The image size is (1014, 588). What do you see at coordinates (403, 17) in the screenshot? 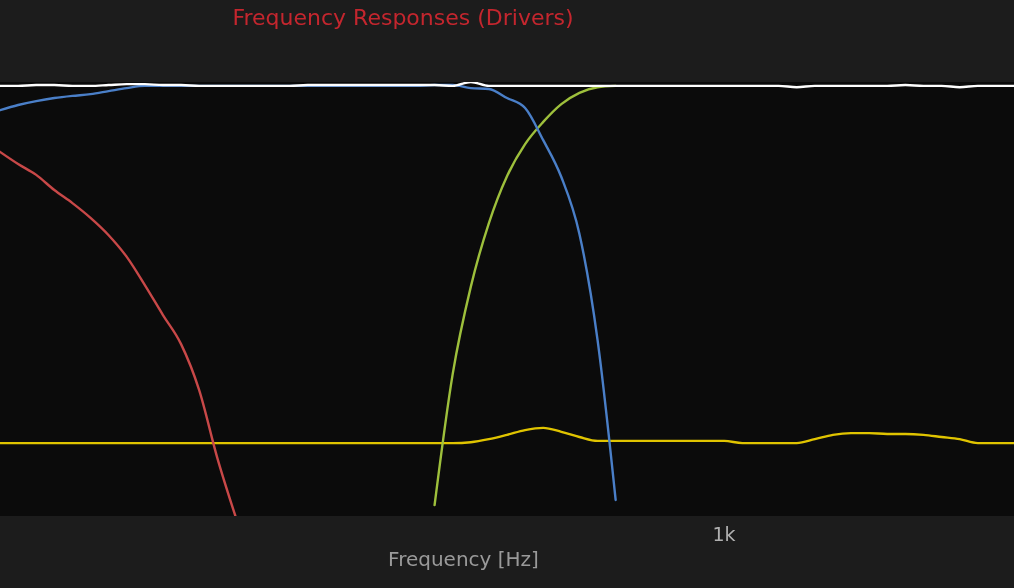
I see `chart-title: Frequency Responses (Drivers)` at bounding box center [403, 17].